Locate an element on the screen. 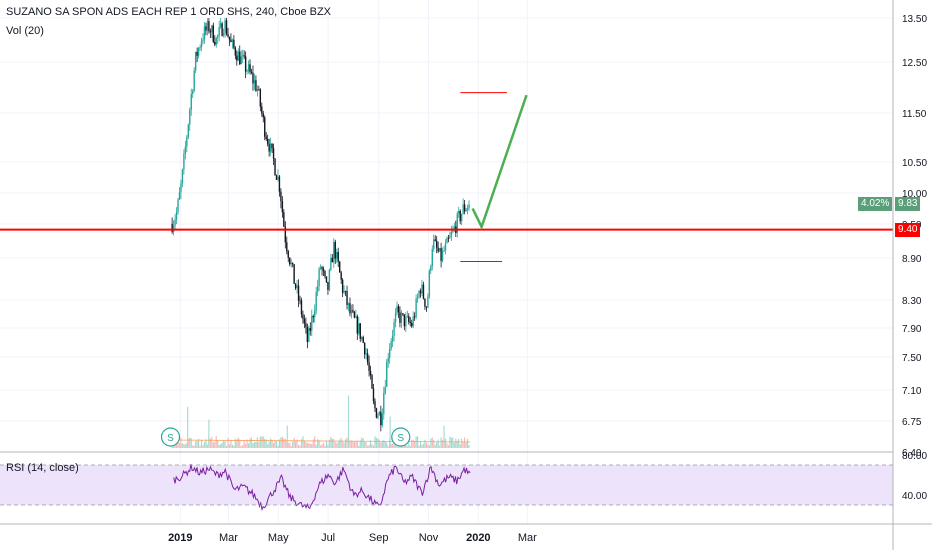 The height and width of the screenshot is (550, 932). y-tick-label: 10.00 is located at coordinates (914, 194).